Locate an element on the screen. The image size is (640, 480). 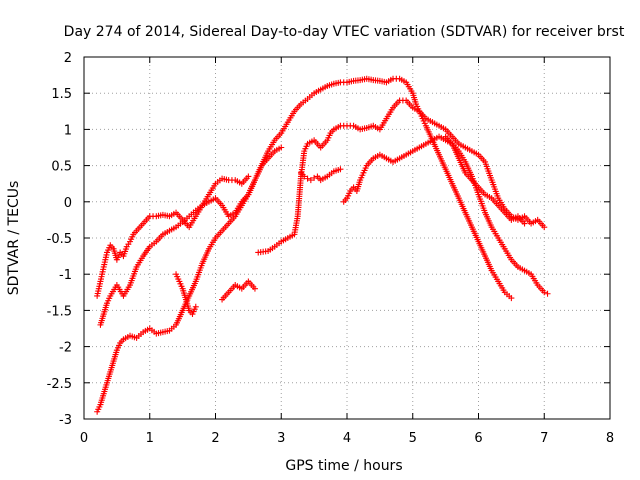
series-track-e is located at coordinates (238, 290).